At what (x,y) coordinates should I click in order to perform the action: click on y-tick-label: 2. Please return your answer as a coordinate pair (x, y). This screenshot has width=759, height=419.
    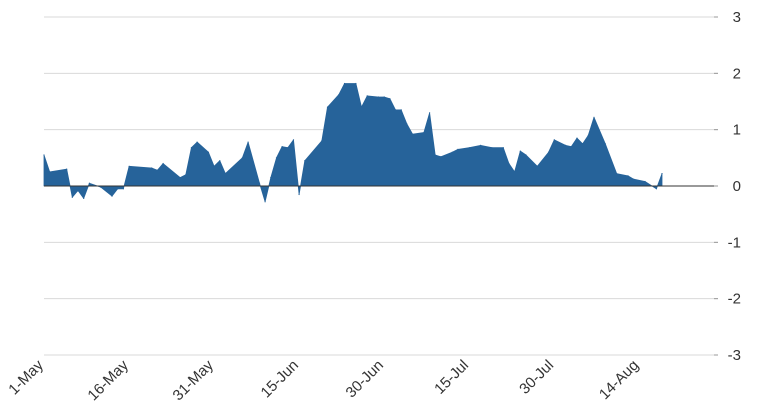
    Looking at the image, I should click on (737, 73).